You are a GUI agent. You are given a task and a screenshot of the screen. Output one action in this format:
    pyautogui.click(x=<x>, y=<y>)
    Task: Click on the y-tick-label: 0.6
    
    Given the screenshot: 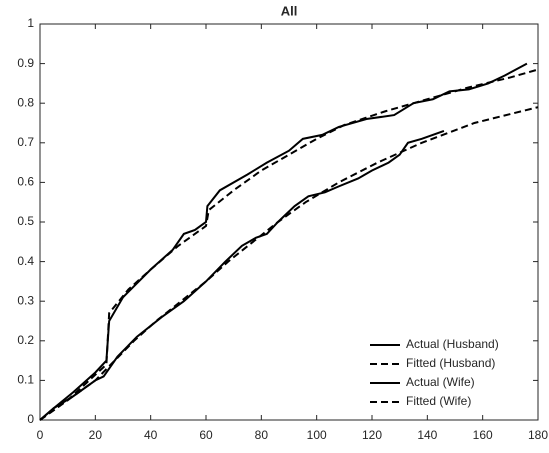 What is the action you would take?
    pyautogui.click(x=25, y=182)
    